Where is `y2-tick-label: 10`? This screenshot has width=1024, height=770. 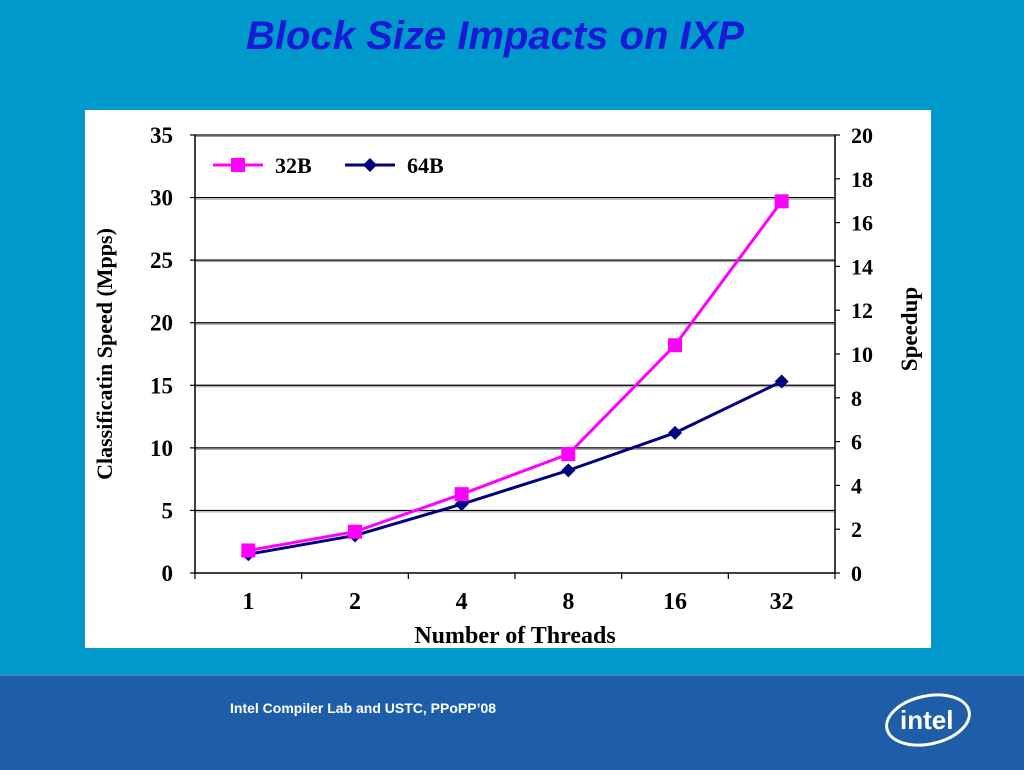
y2-tick-label: 10 is located at coordinates (862, 354).